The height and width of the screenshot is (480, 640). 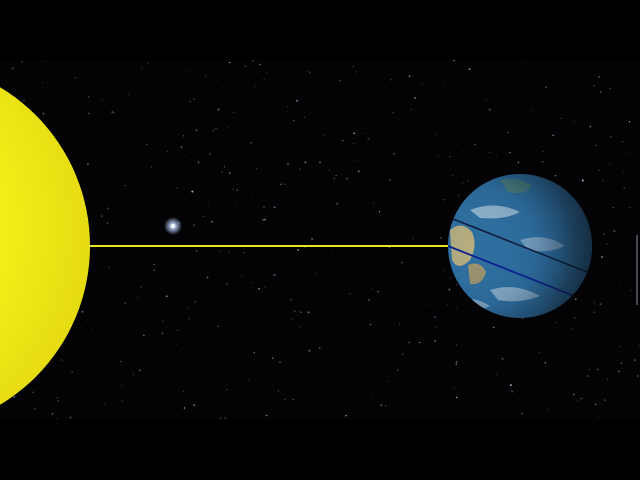 I want to click on sun-icon, so click(x=45, y=246).